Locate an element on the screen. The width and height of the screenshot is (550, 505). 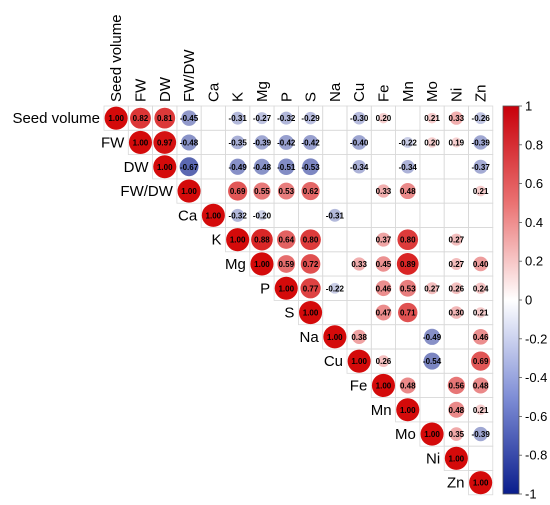
correlation-circle-mg-cu is located at coordinates (359, 264).